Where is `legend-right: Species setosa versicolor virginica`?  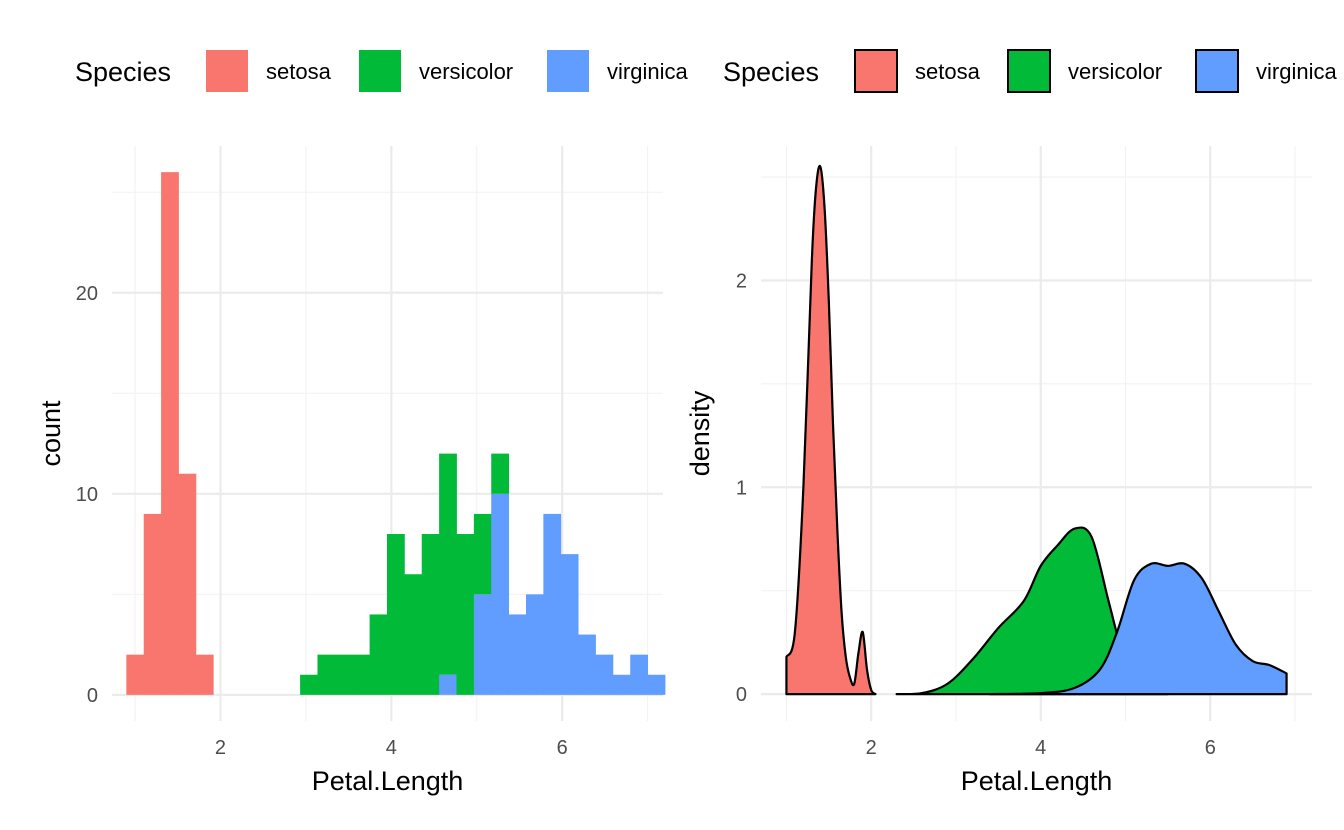 legend-right: Species setosa versicolor virginica is located at coordinates (1030, 71).